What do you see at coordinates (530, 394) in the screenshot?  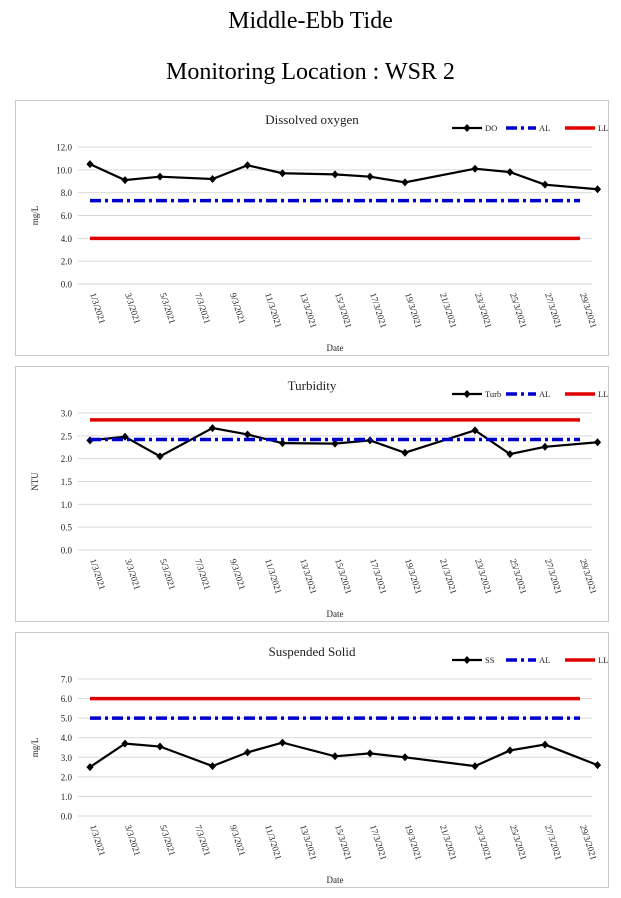 I see `legend: Turb AL LL` at bounding box center [530, 394].